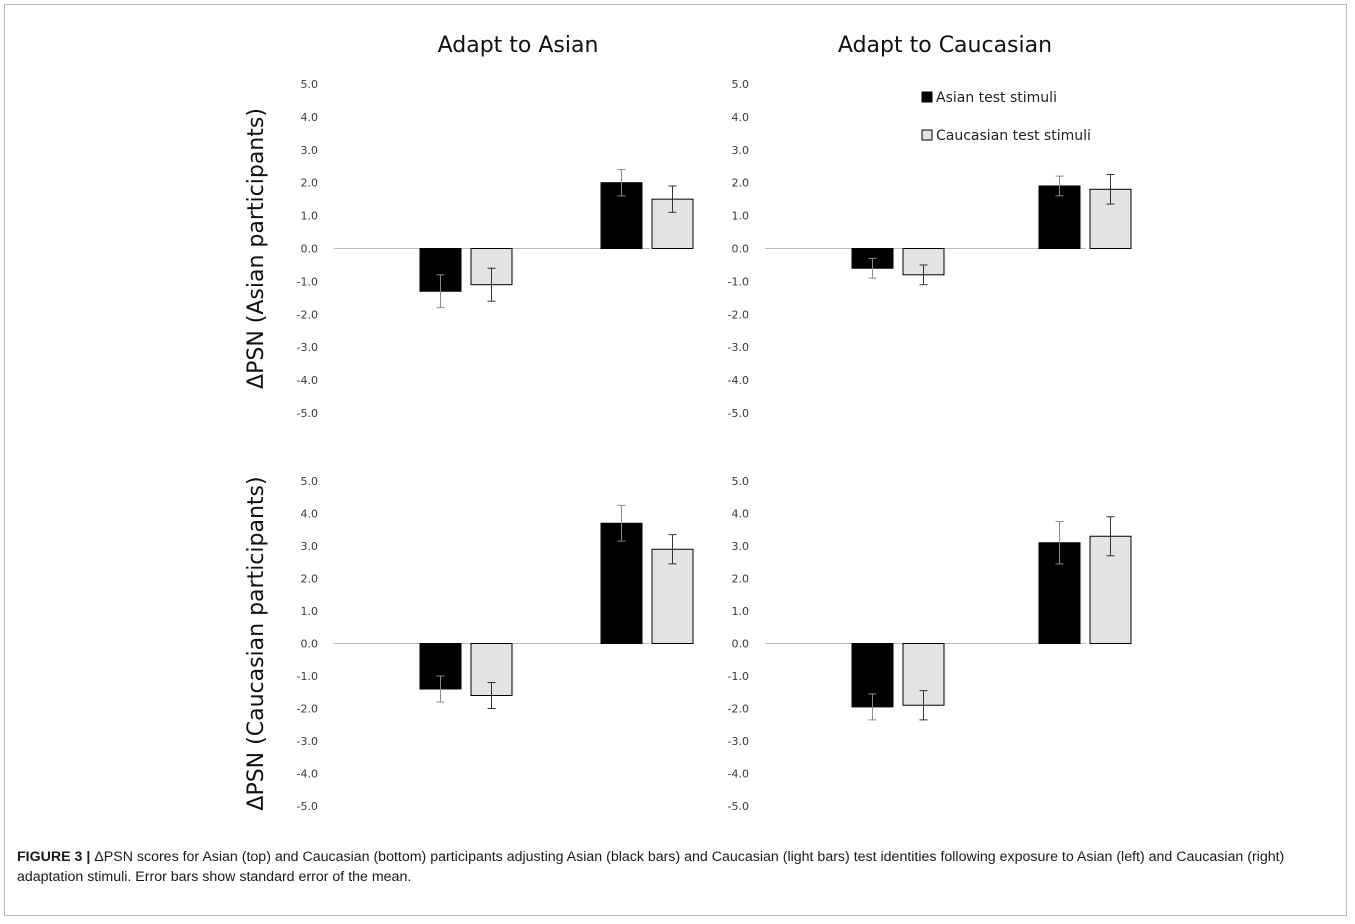 The height and width of the screenshot is (924, 1355). I want to click on panel-2-2-bar, so click(1059, 593).